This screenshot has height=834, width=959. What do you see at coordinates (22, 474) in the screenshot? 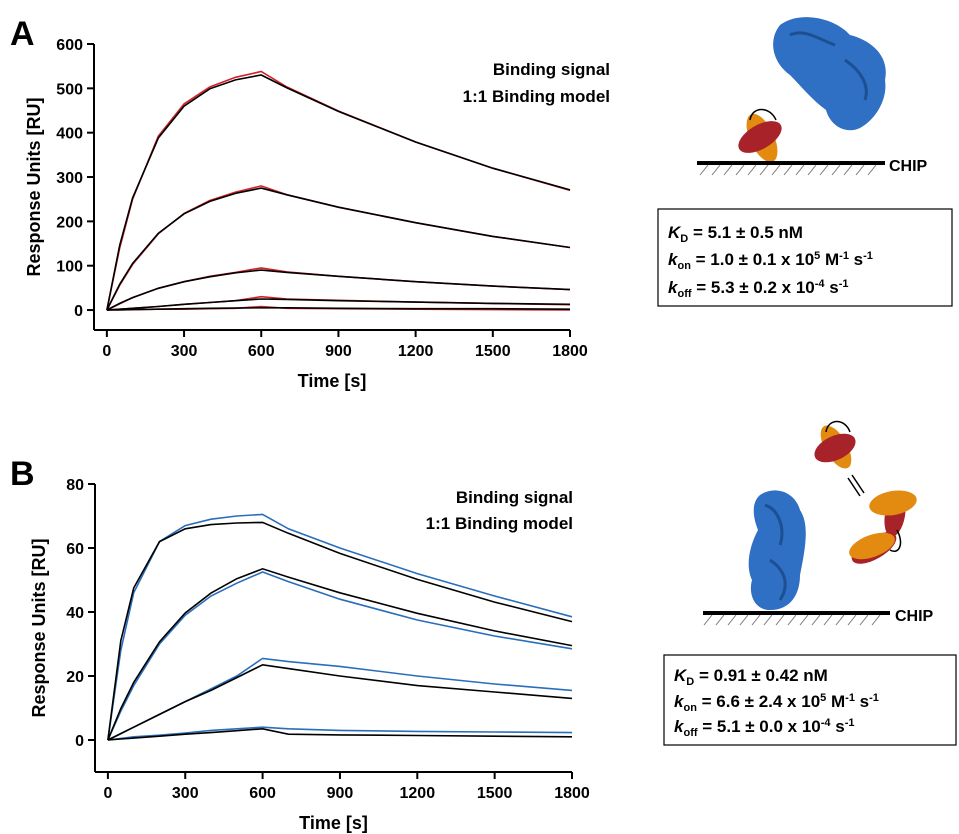
I see `panel-letter: B` at bounding box center [22, 474].